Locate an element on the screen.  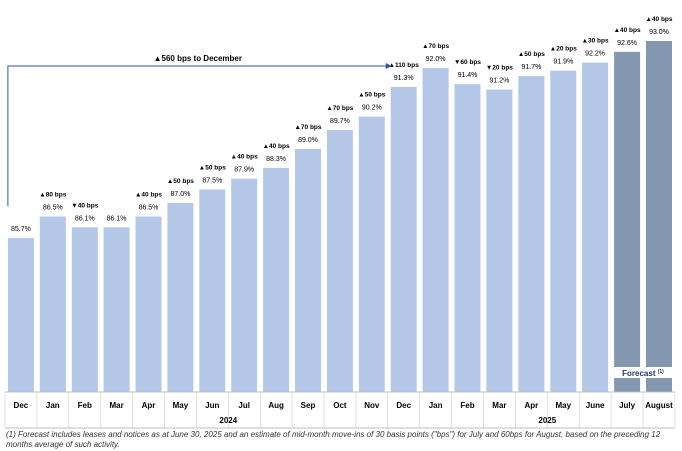
value-label-20: 93.0% is located at coordinates (659, 32).